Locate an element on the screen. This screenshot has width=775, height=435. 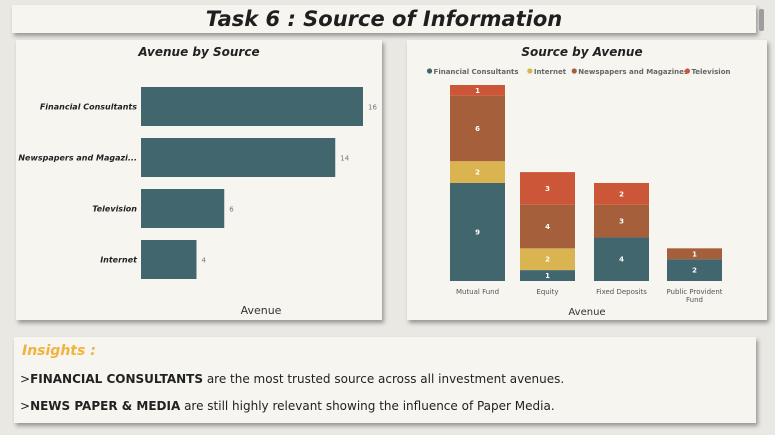
legend-label: Financial Consultants is located at coordinates (476, 72).